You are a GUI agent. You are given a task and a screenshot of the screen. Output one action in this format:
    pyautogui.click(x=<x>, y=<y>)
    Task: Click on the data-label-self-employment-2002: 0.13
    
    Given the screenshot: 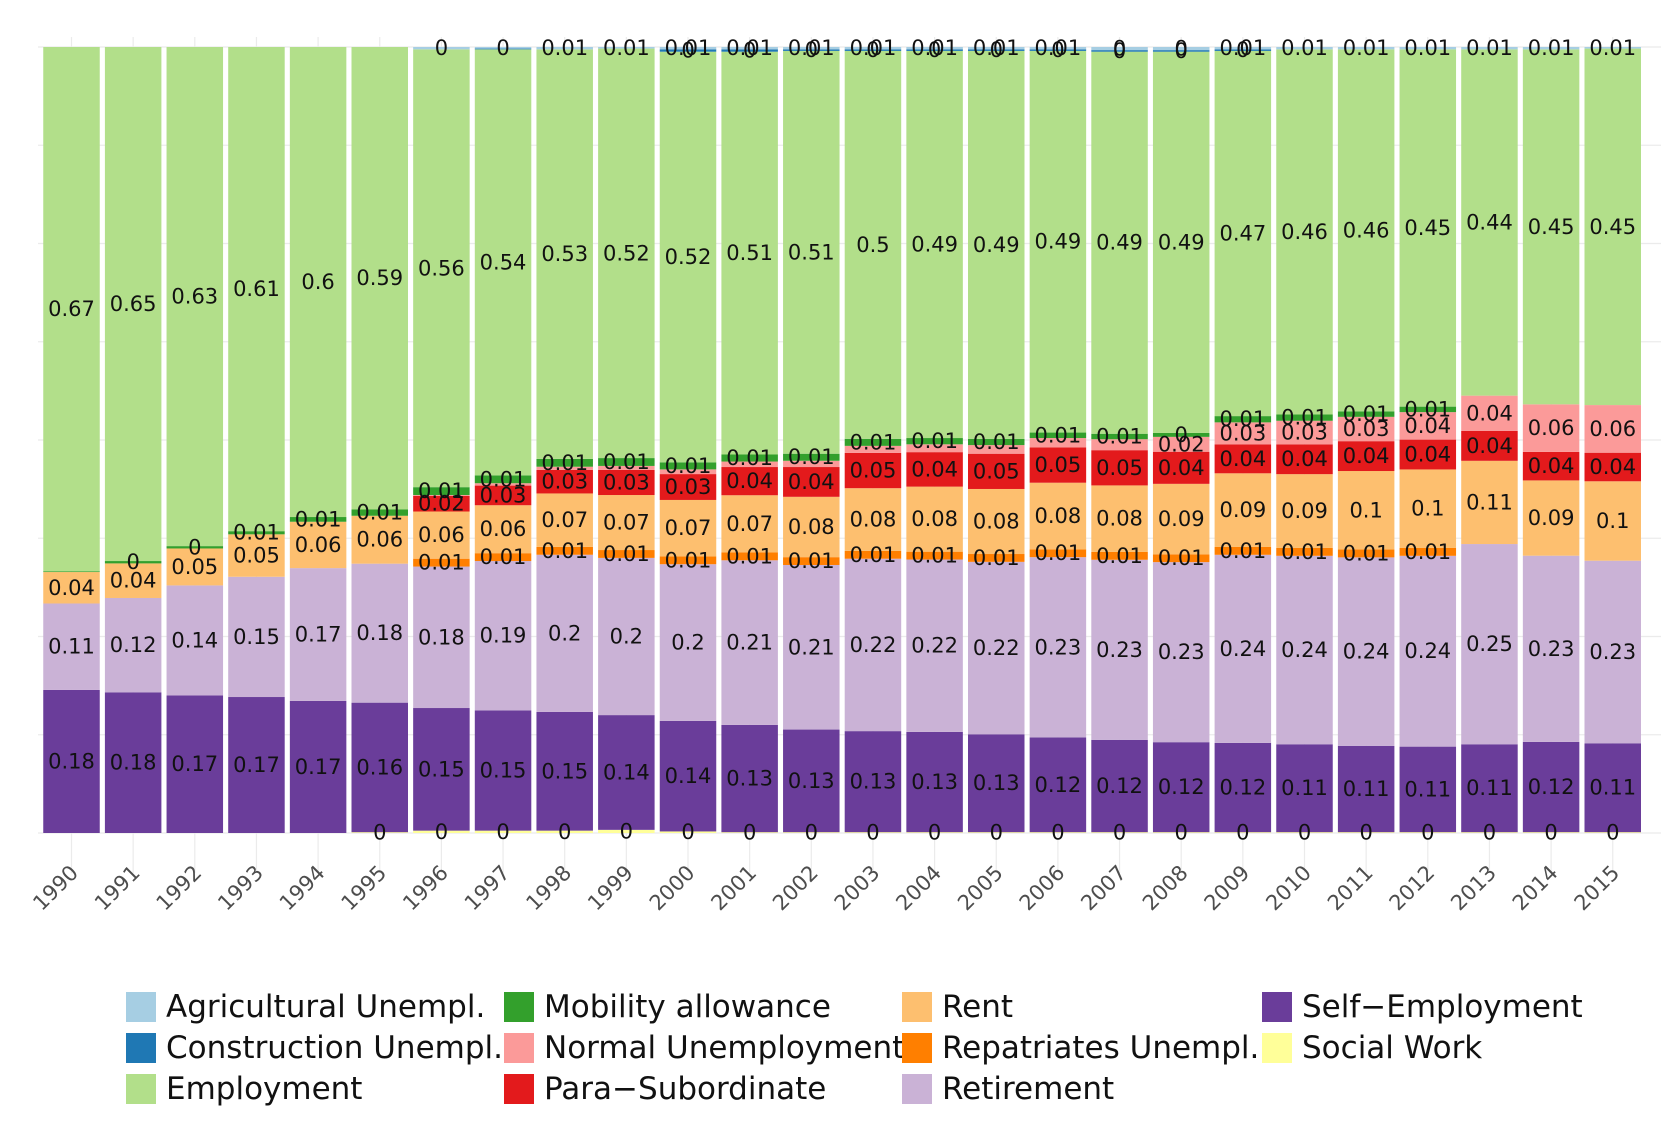 What is the action you would take?
    pyautogui.click(x=811, y=781)
    